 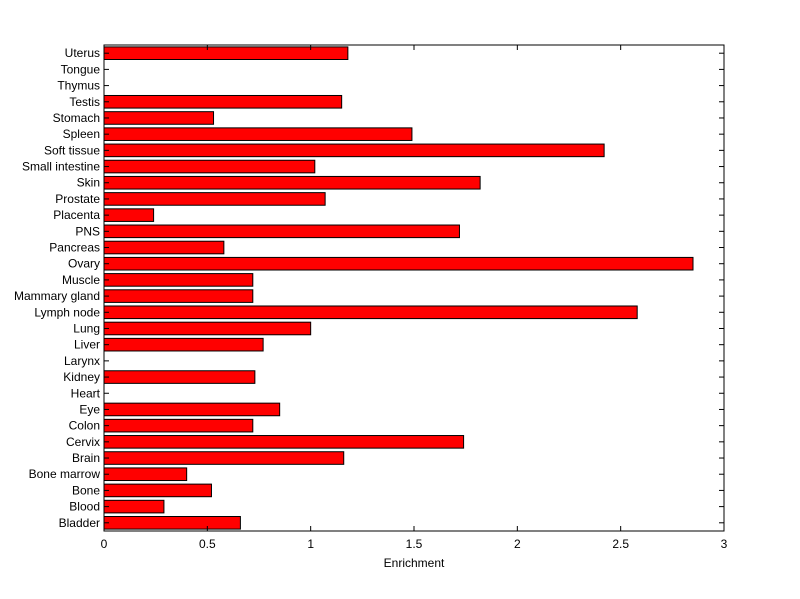 What do you see at coordinates (284, 442) in the screenshot?
I see `bar-cervix` at bounding box center [284, 442].